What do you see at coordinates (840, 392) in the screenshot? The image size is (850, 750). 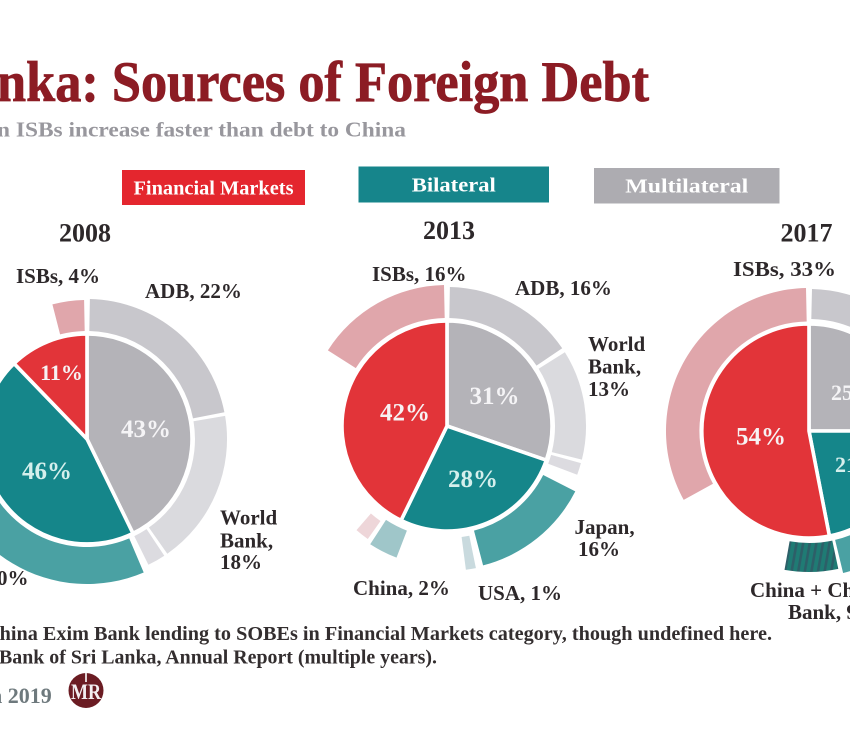 I see `svg-text: 25%` at bounding box center [840, 392].